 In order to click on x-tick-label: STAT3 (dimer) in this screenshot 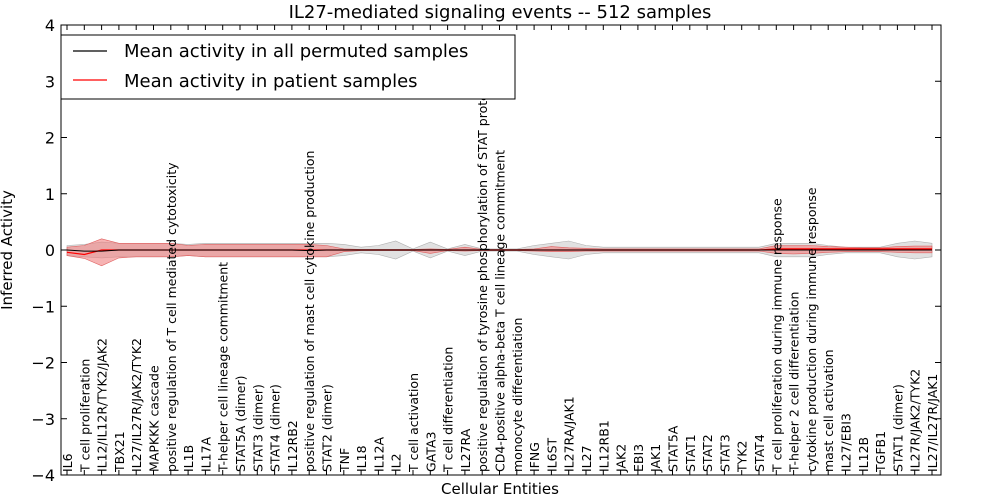, I will do `click(257, 428)`.